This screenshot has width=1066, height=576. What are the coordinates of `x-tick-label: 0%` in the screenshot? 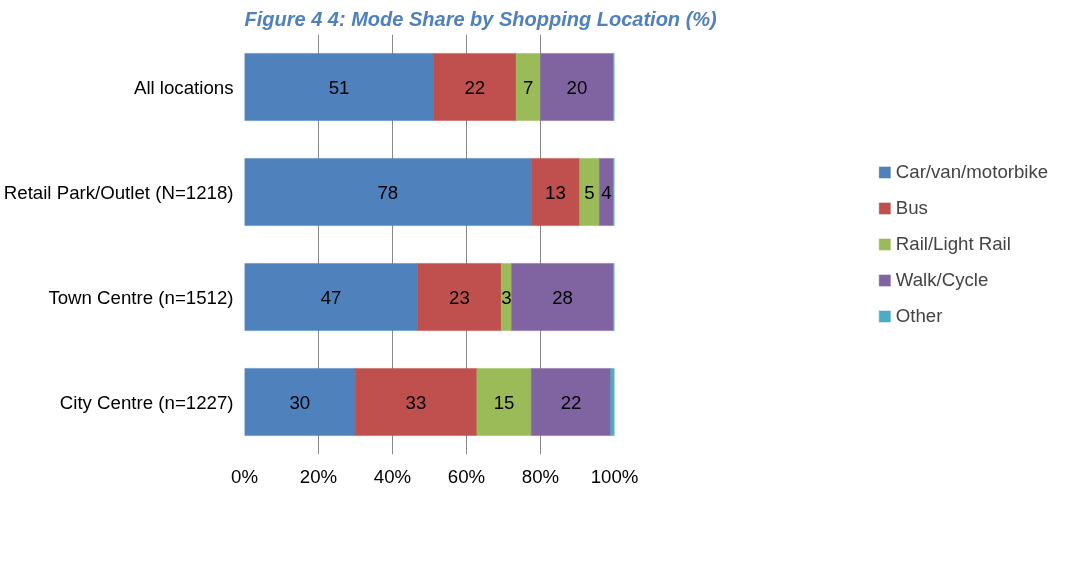 It's located at (244, 476).